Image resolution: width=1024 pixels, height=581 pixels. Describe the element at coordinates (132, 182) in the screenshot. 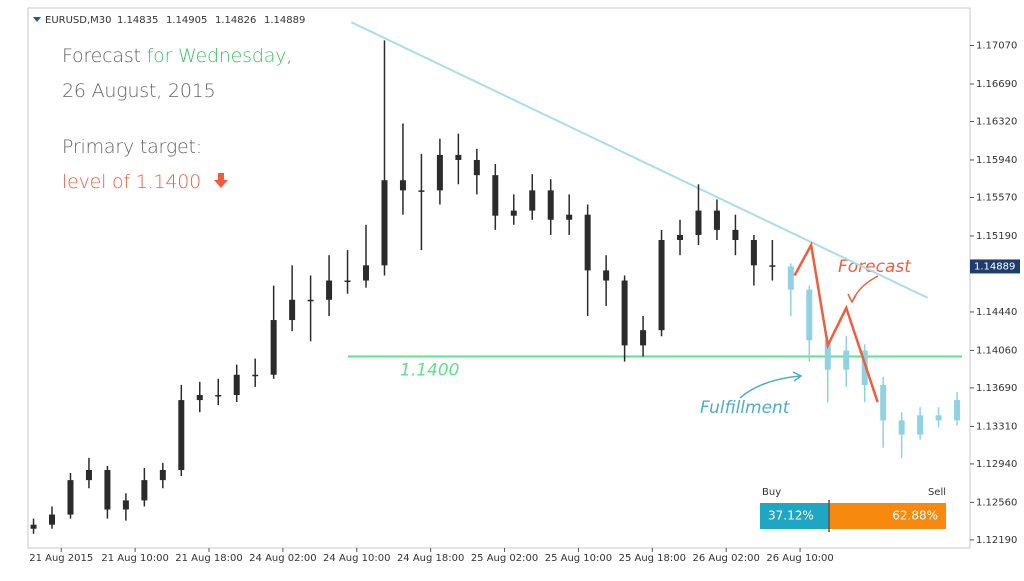

I see `target-text: level of 1.1400` at that location.